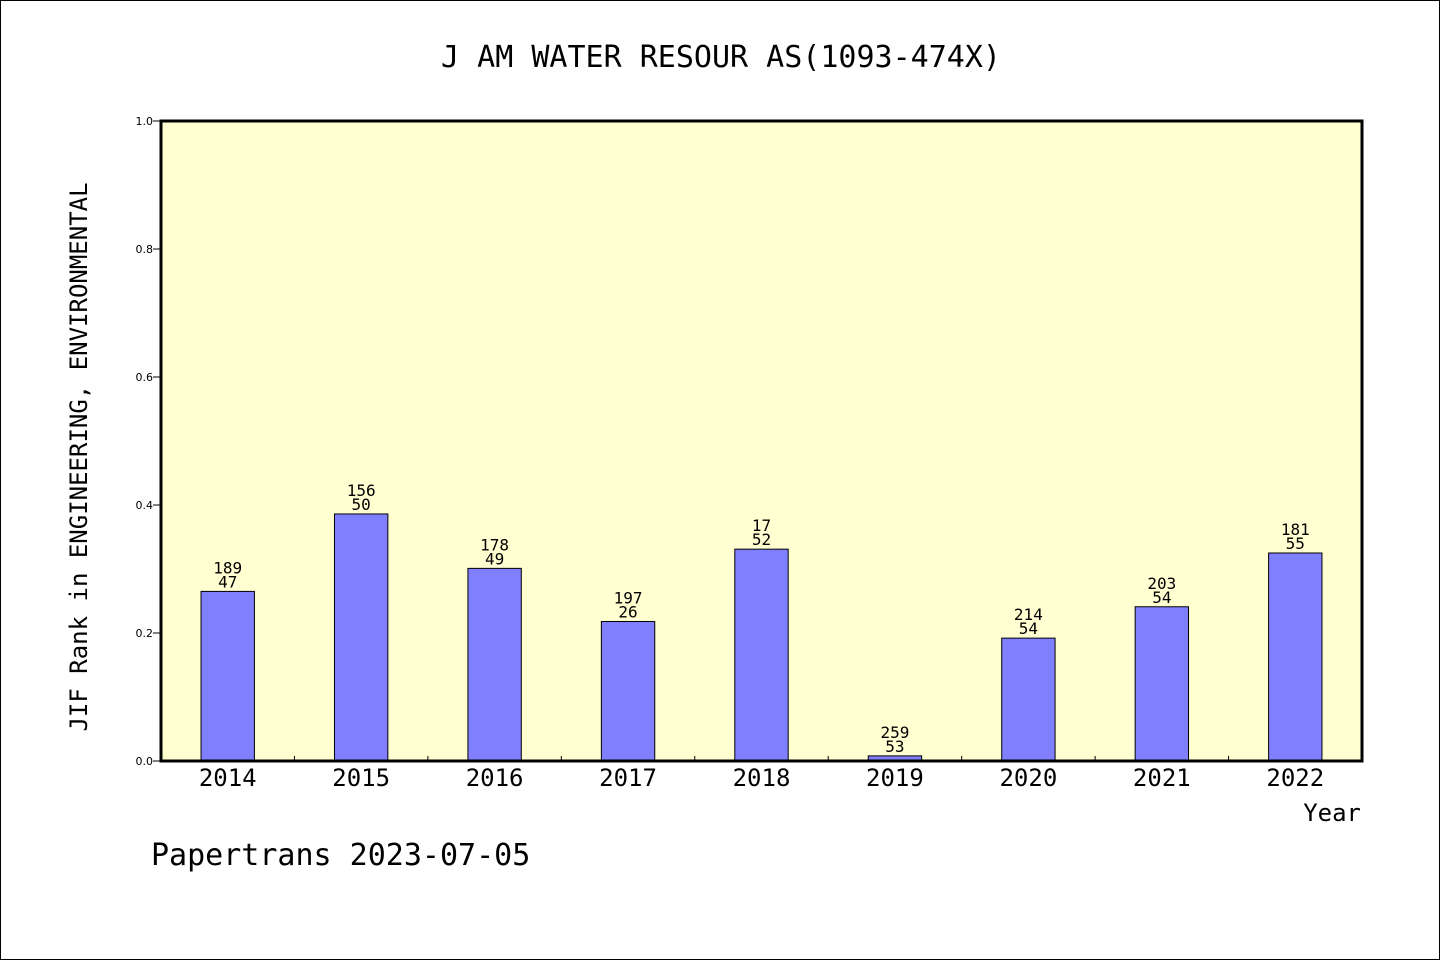  I want to click on bar-label-rank: 214, so click(1028, 614).